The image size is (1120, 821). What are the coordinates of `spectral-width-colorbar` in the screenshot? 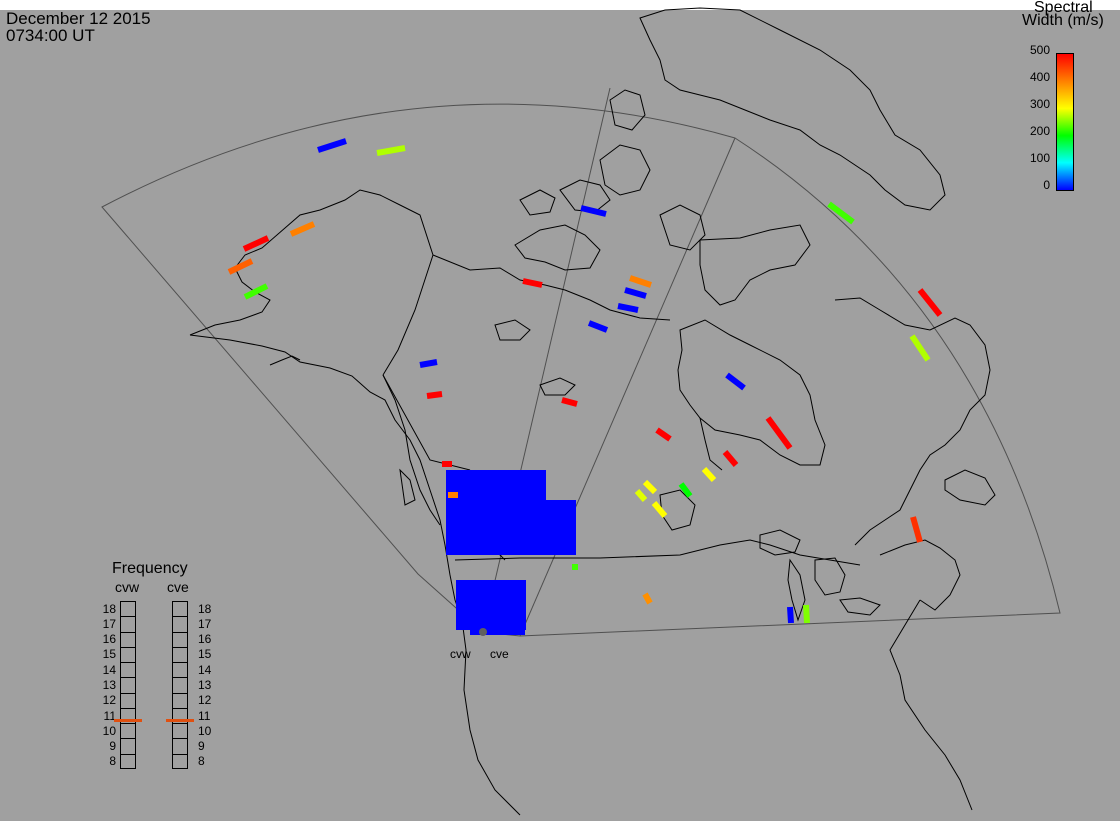 It's located at (1065, 122).